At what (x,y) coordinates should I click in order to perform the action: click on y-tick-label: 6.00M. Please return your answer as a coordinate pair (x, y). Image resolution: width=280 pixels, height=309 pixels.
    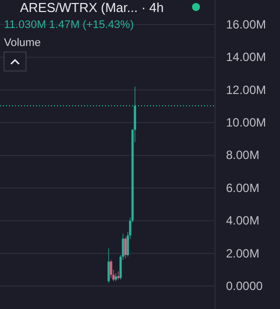
    Looking at the image, I should click on (243, 187).